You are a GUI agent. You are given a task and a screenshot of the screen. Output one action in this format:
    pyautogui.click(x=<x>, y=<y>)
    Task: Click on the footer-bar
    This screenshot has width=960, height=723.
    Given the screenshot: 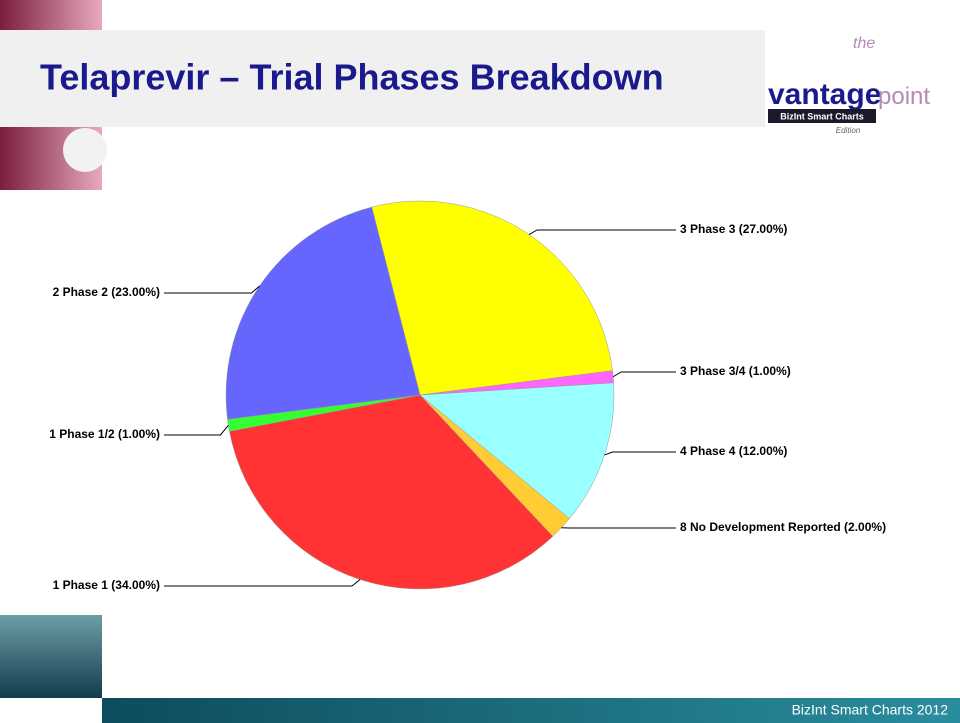 What is the action you would take?
    pyautogui.click(x=531, y=710)
    